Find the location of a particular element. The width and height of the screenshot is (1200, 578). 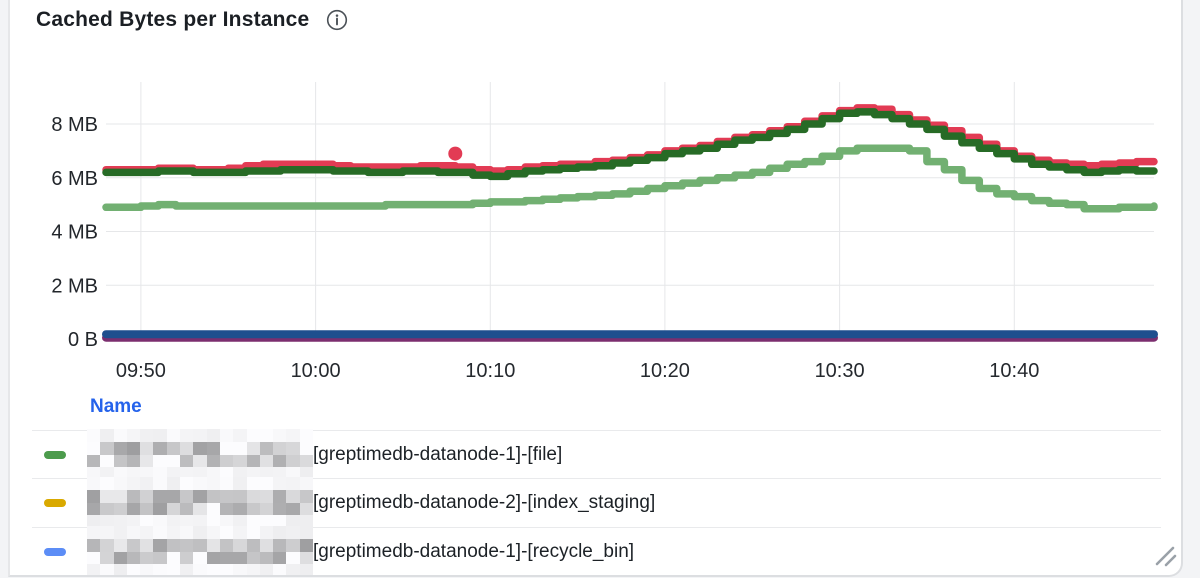

resize-handle-icon is located at coordinates (1165, 557).